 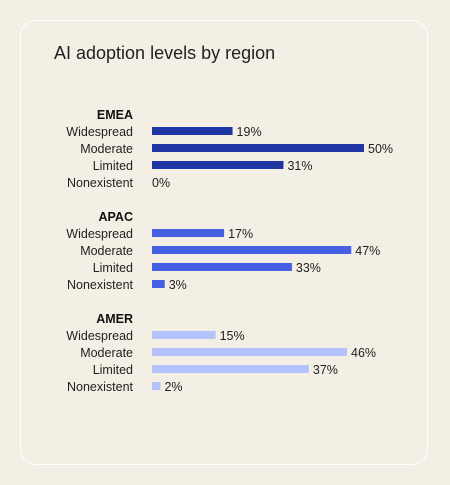 What do you see at coordinates (114, 319) in the screenshot?
I see `group-label-amer: AMER` at bounding box center [114, 319].